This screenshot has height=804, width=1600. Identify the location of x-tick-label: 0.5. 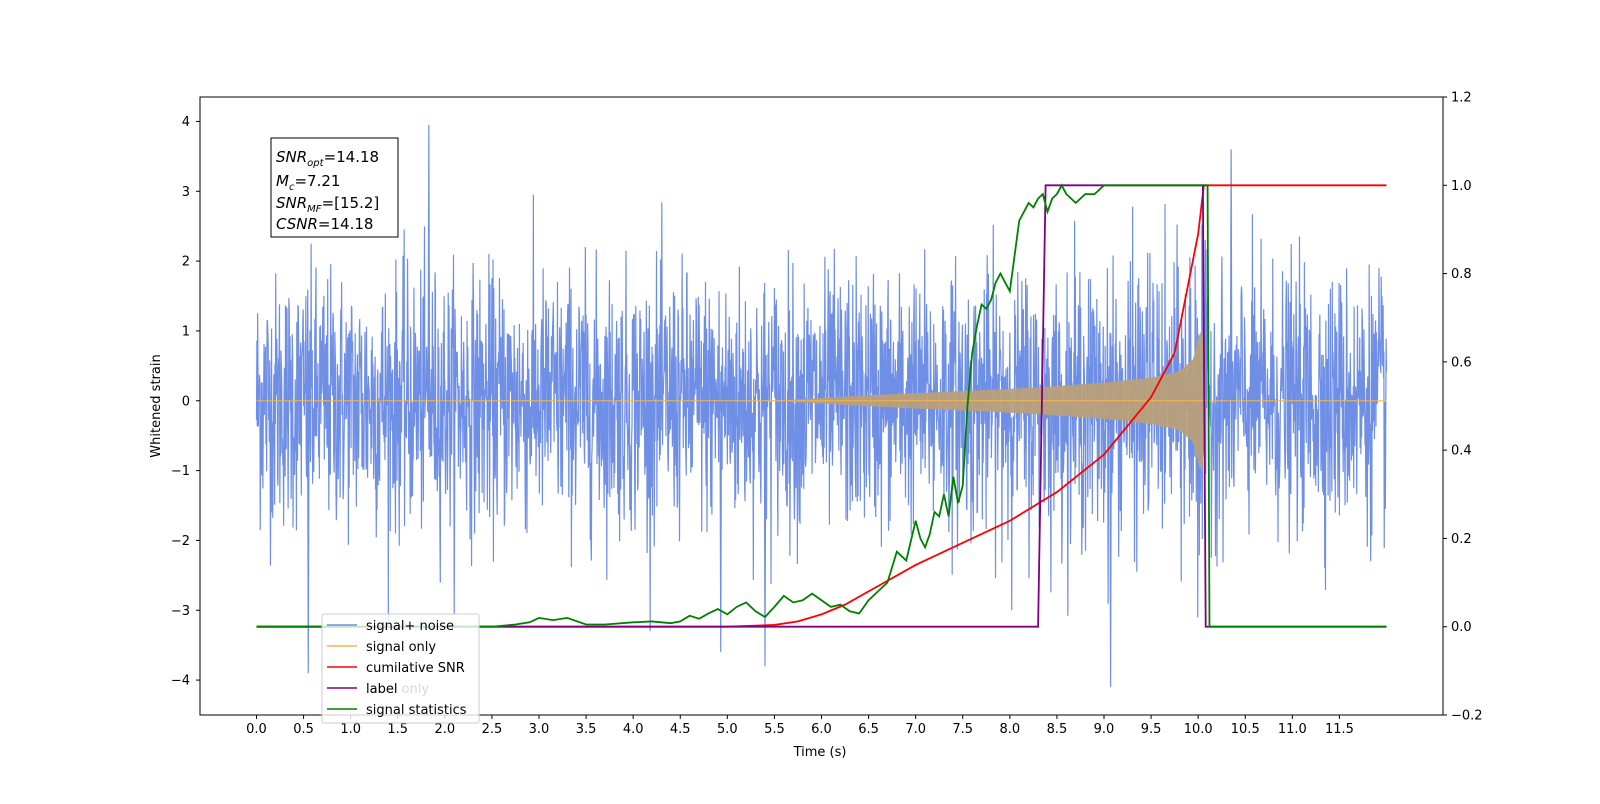
(303, 729).